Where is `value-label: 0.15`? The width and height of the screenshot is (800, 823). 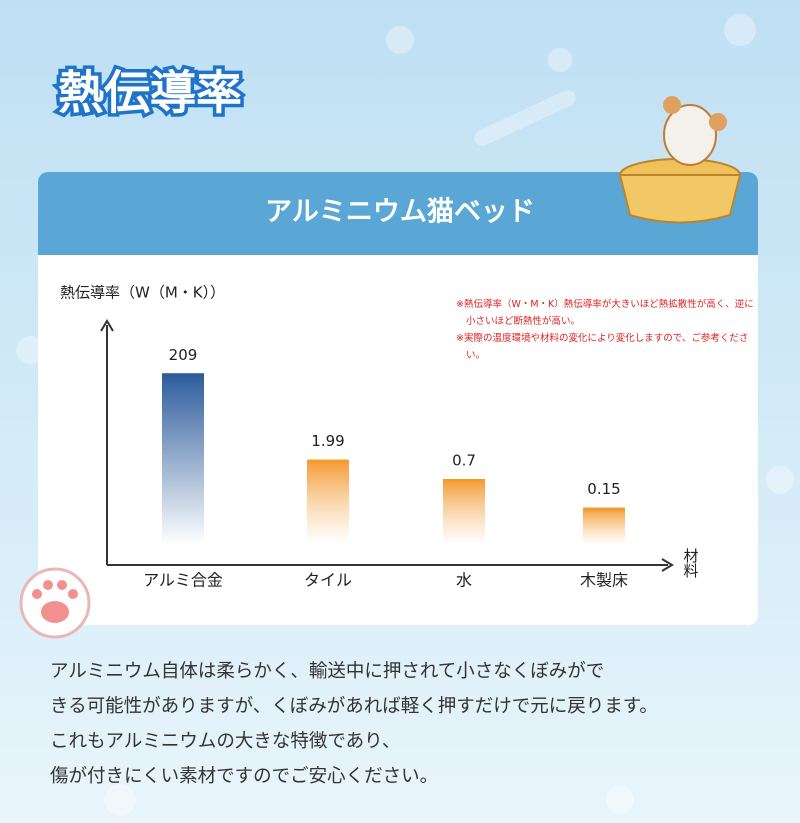 value-label: 0.15 is located at coordinates (603, 489).